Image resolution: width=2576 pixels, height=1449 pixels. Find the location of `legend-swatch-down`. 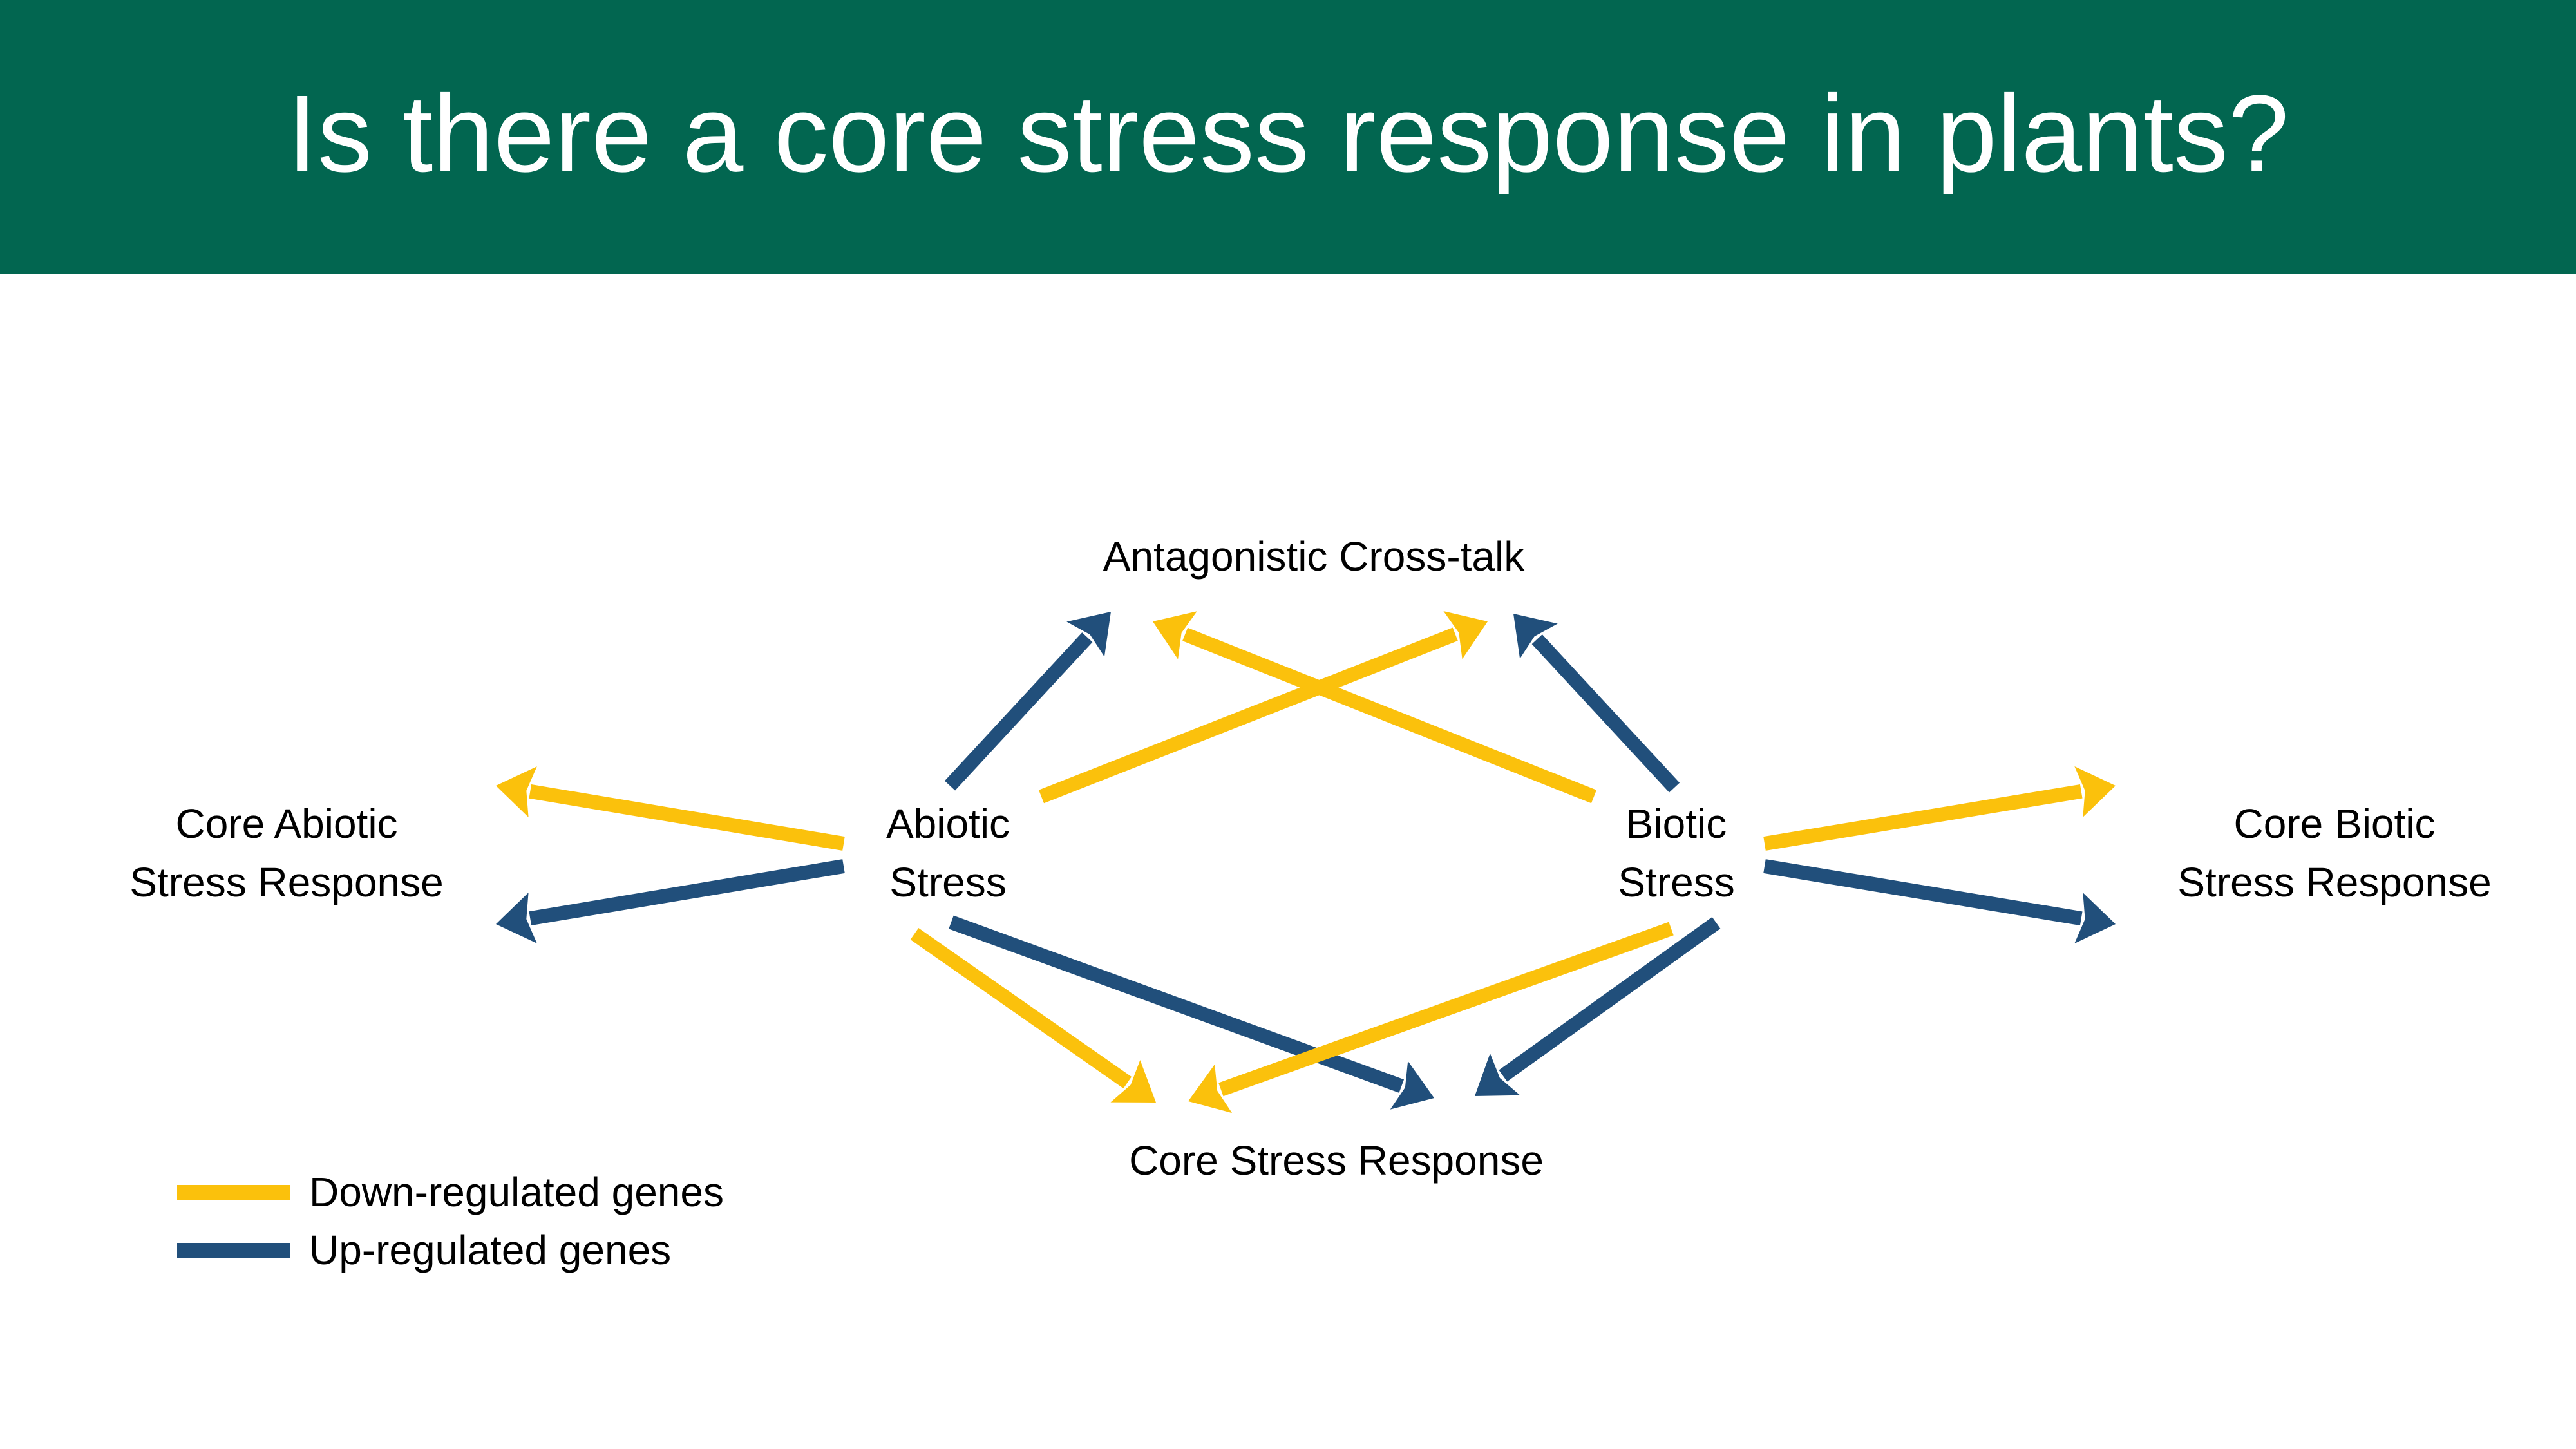

legend-swatch-down is located at coordinates (233, 1192).